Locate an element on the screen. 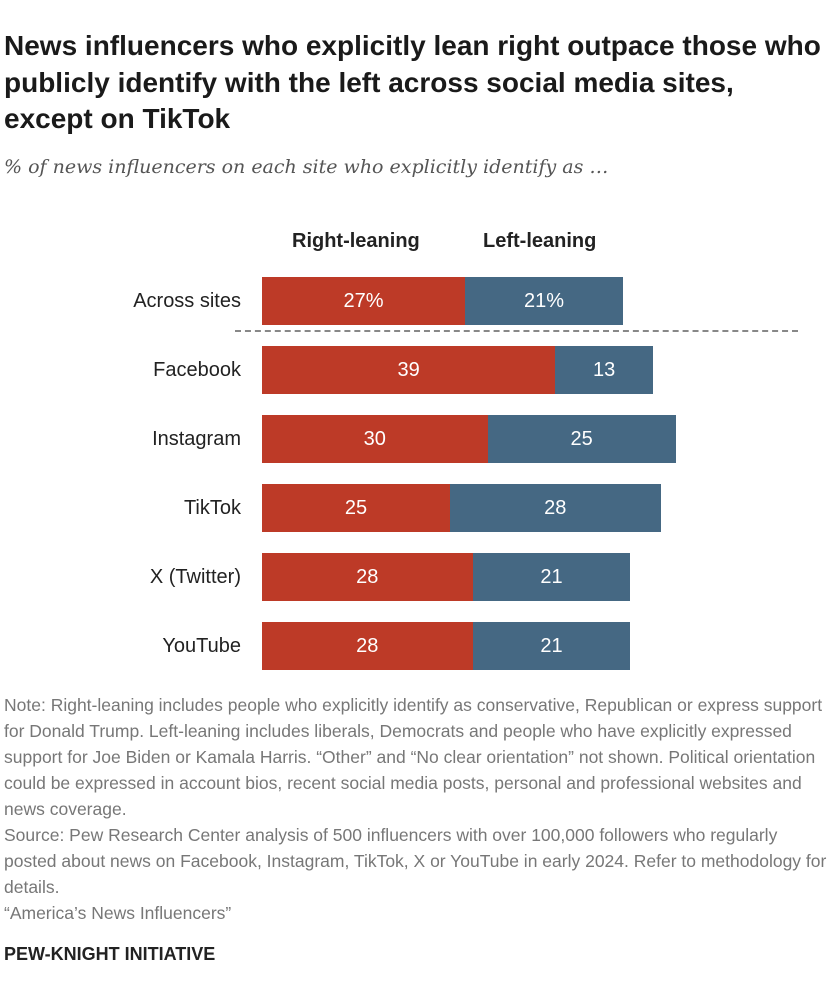  data-label: 13 is located at coordinates (604, 370).